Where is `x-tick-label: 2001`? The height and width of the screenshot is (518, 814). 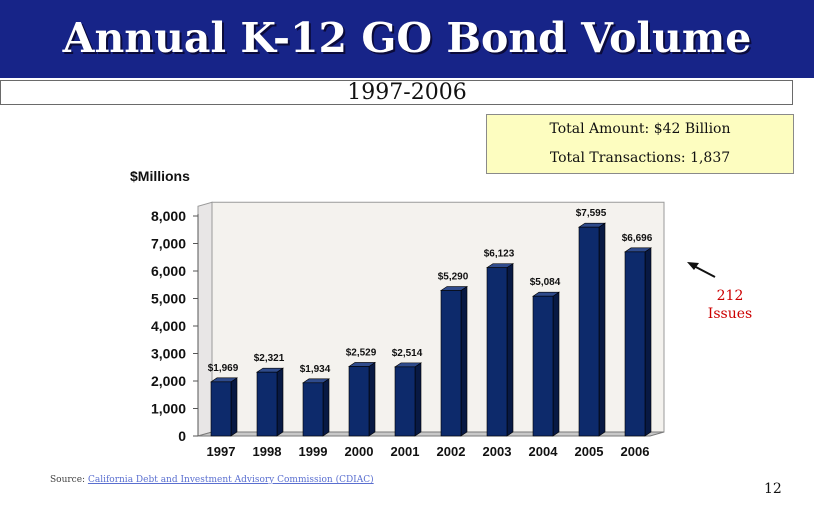 x-tick-label: 2001 is located at coordinates (405, 451).